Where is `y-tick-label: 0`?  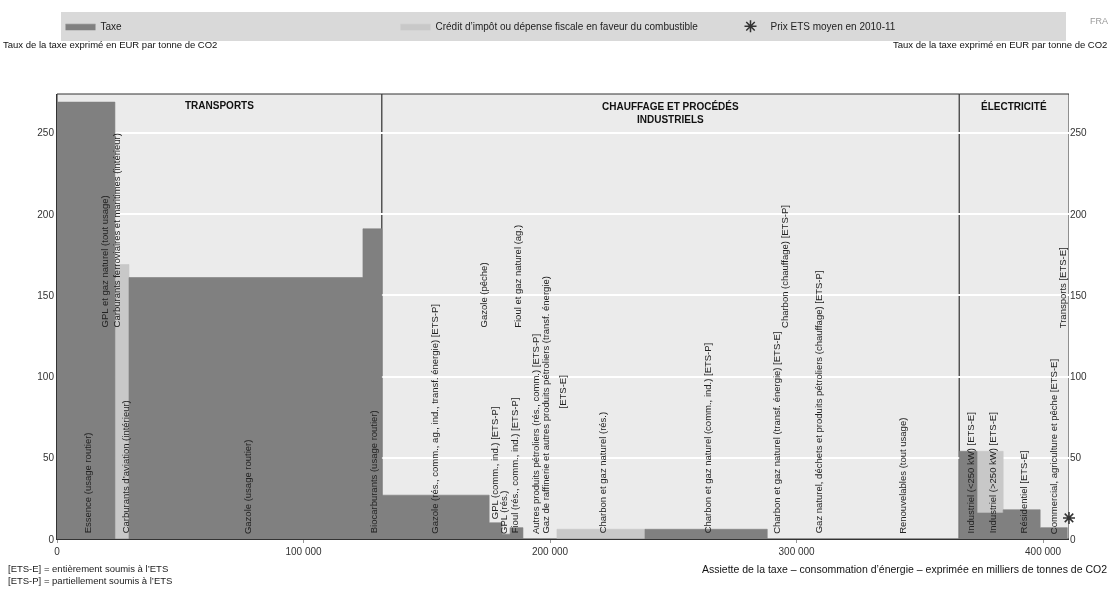
y-tick-label: 0 is located at coordinates (51, 539).